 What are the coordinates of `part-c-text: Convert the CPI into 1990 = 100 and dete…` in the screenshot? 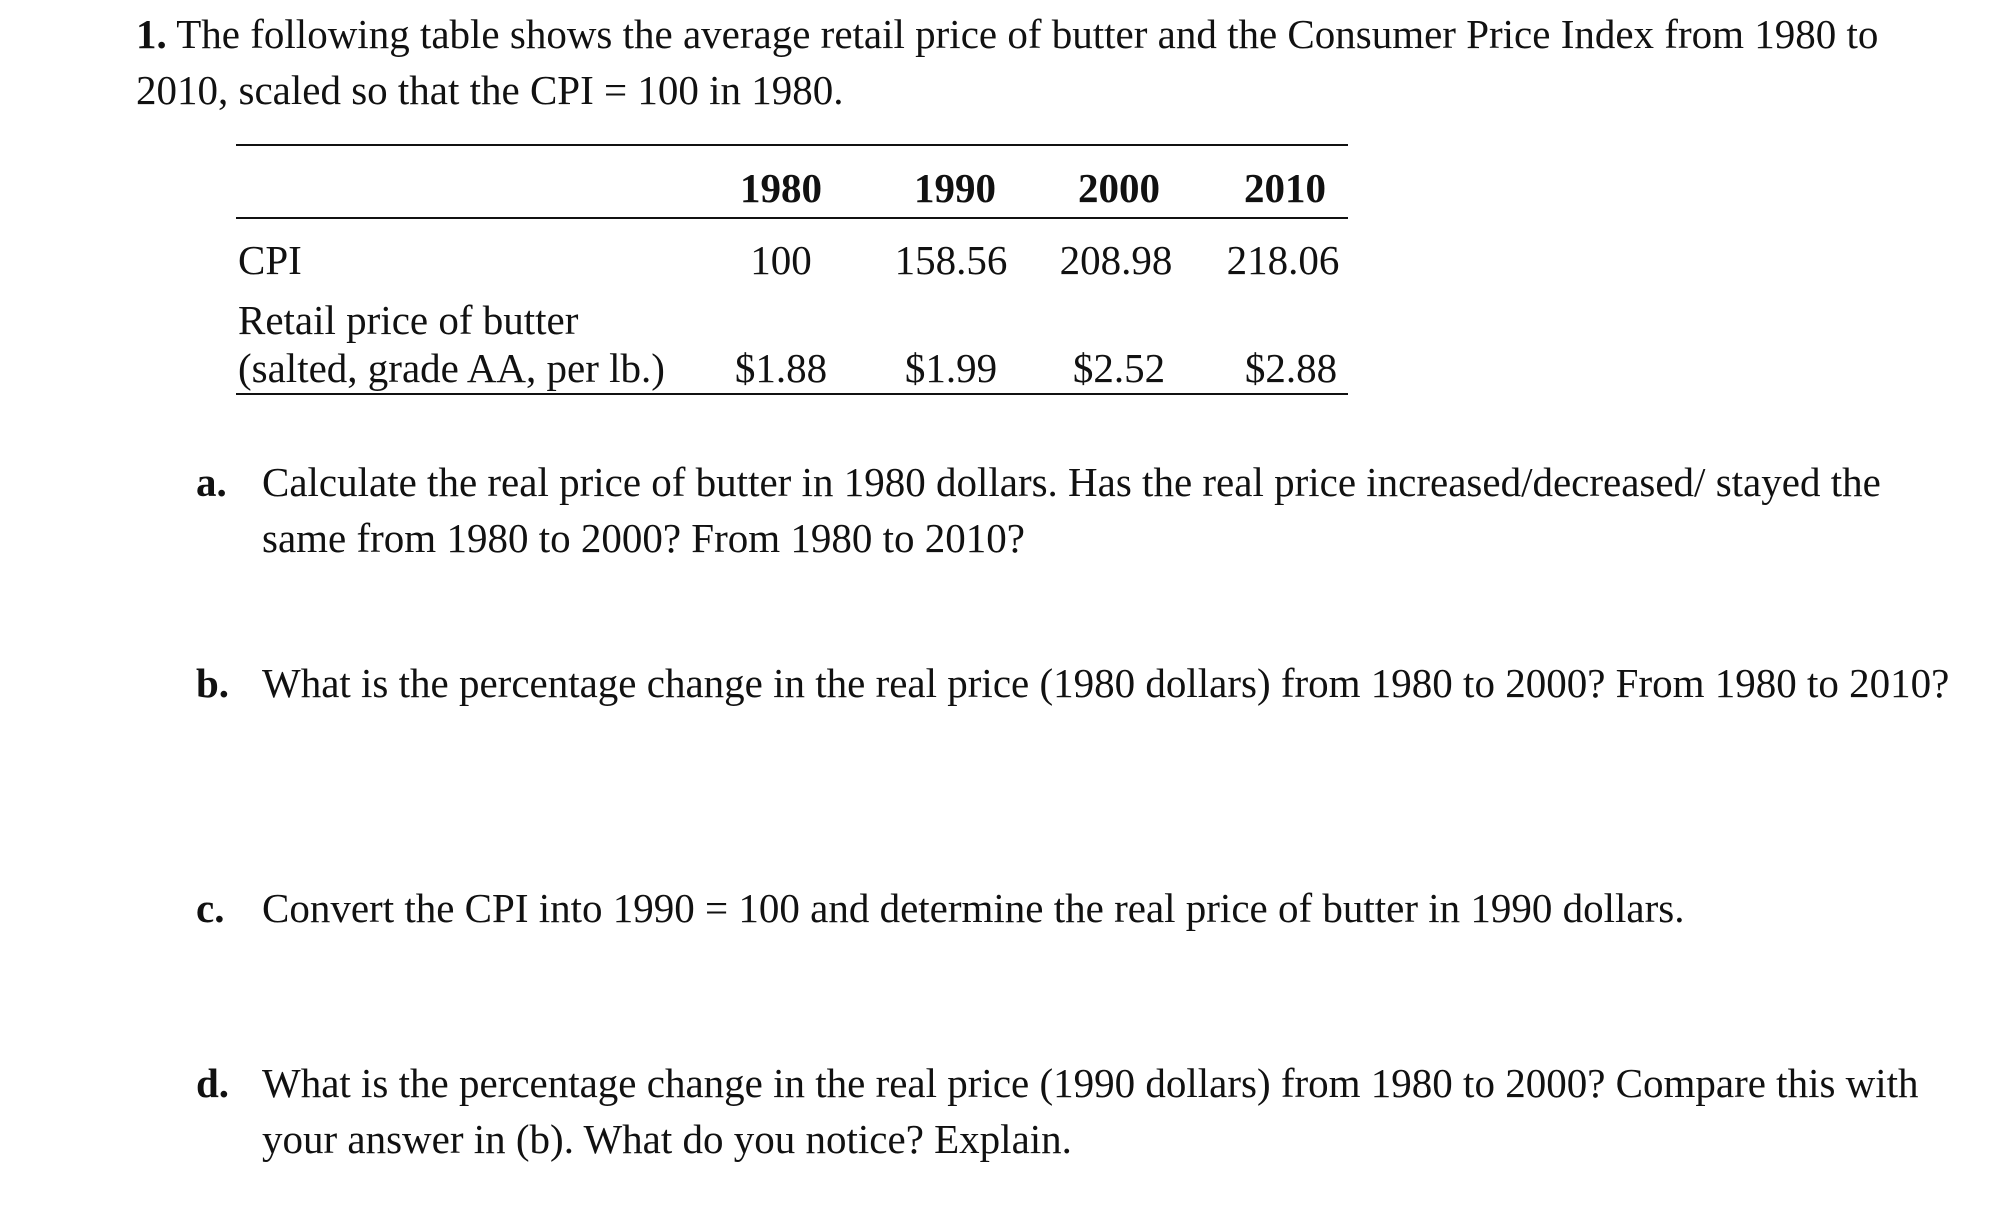 It's located at (973, 908).